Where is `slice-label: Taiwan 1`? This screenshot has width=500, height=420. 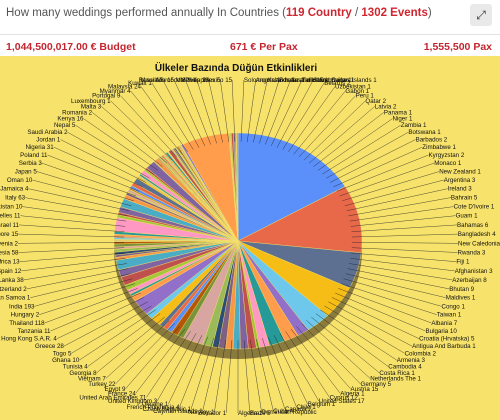 slice-label: Taiwan 1 is located at coordinates (449, 315).